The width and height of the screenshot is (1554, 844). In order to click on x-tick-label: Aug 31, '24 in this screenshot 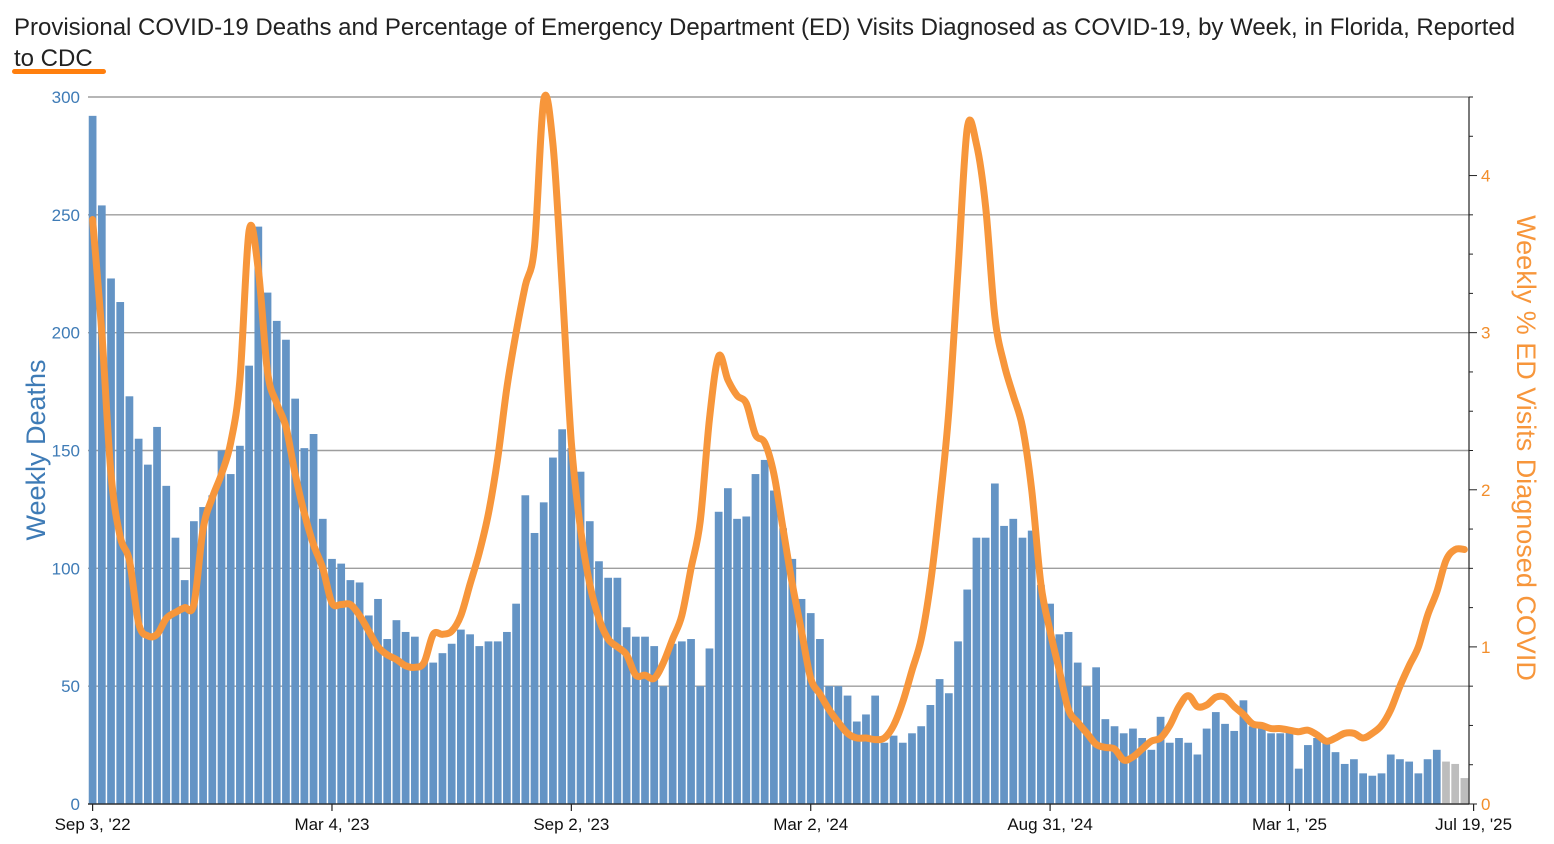, I will do `click(1049, 824)`.